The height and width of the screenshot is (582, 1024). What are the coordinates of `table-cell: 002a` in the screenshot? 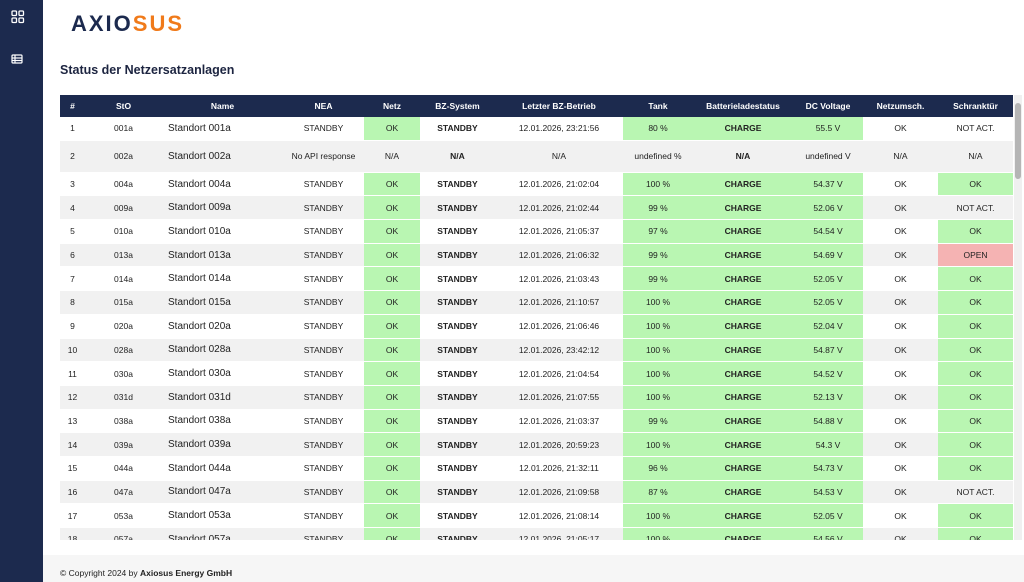 It's located at (123, 156).